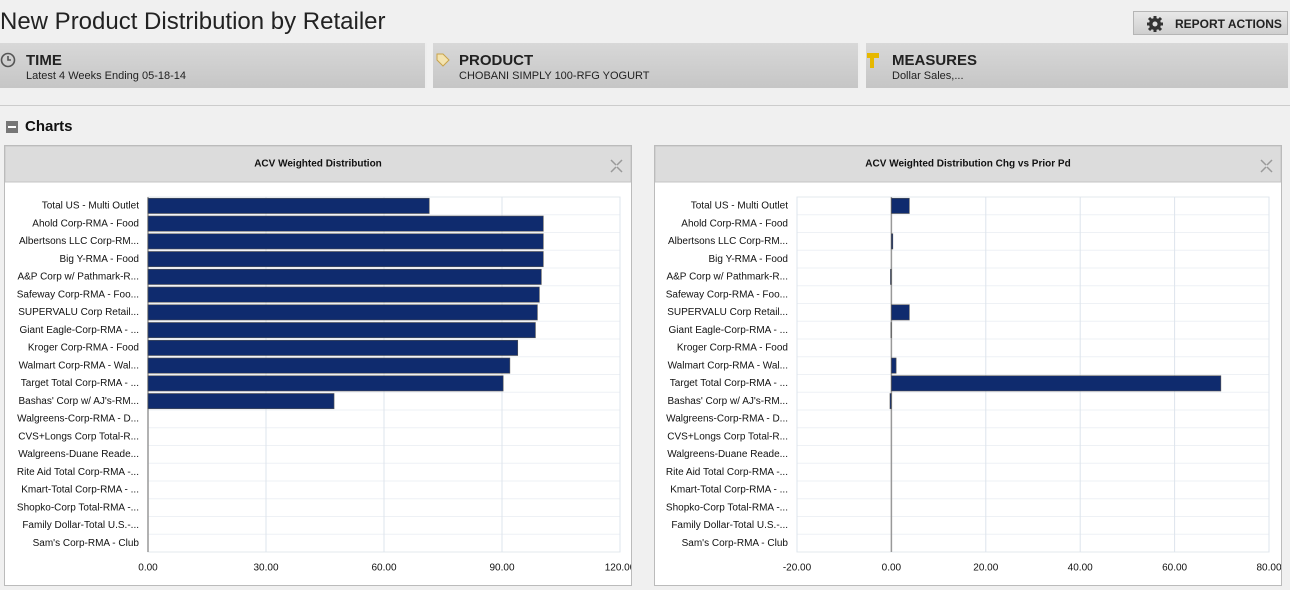  I want to click on x-tick-label: 30.00, so click(265, 568).